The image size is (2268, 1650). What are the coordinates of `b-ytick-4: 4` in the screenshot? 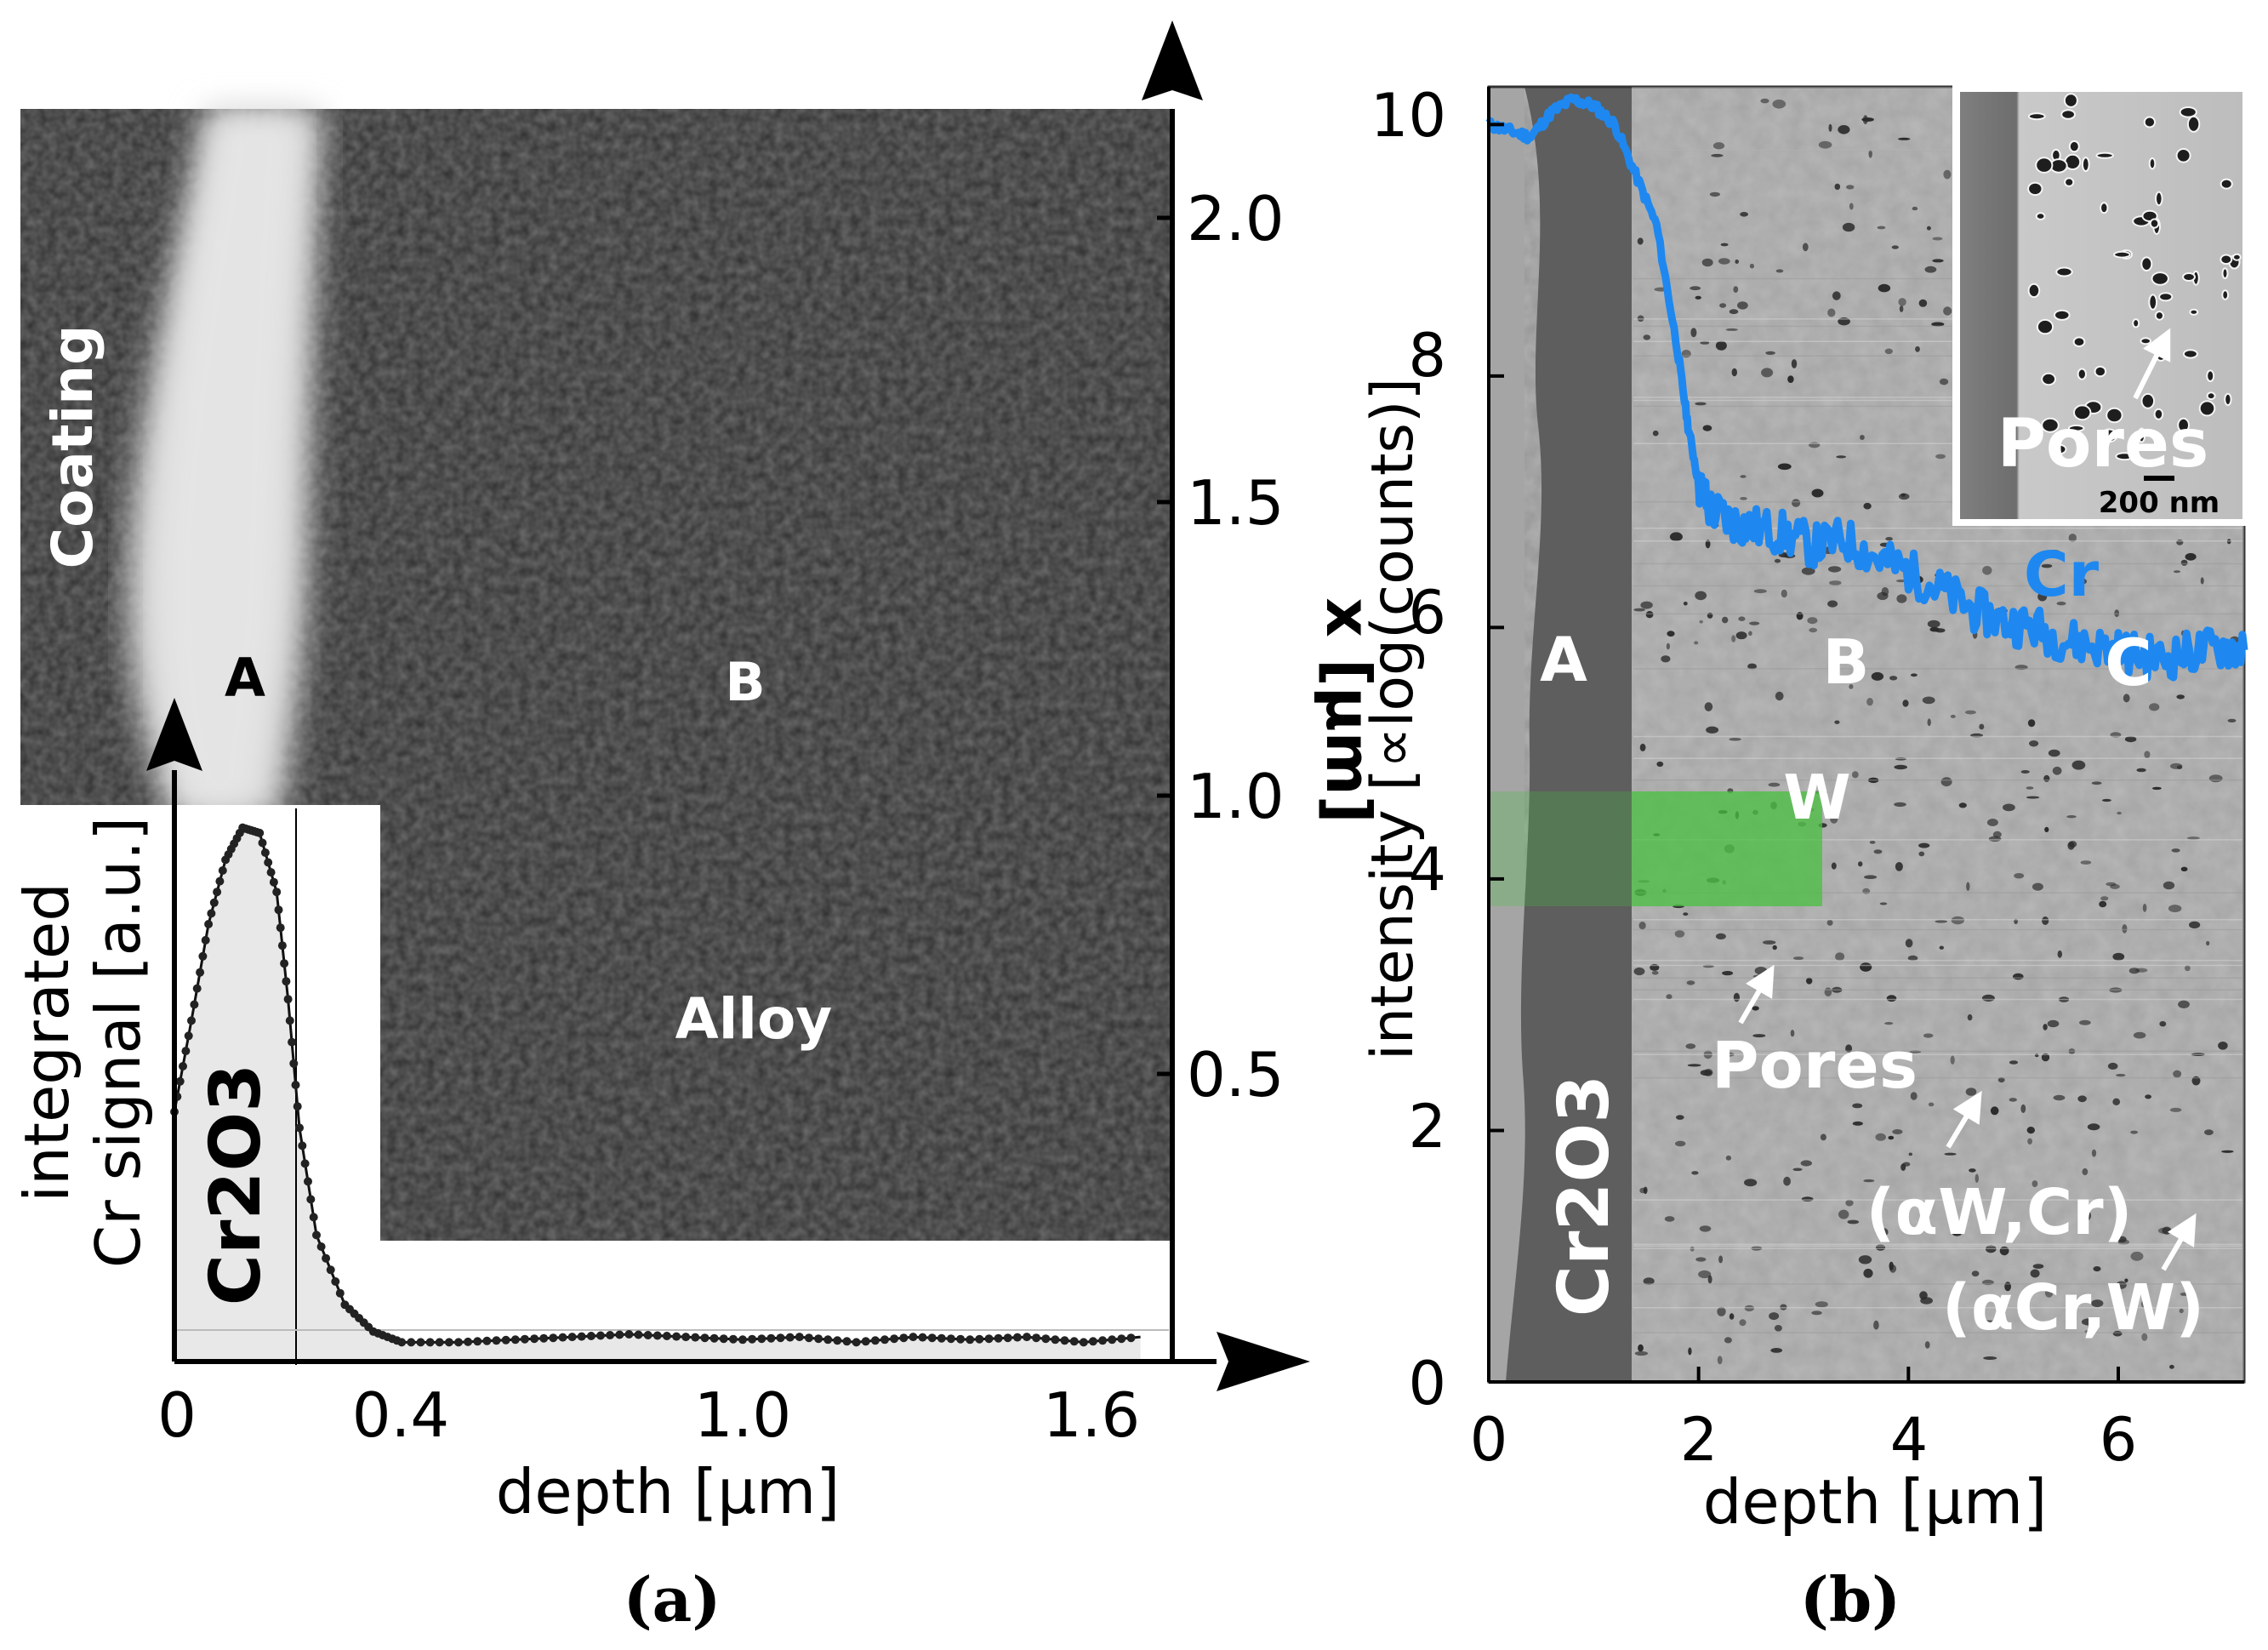 It's located at (1427, 870).